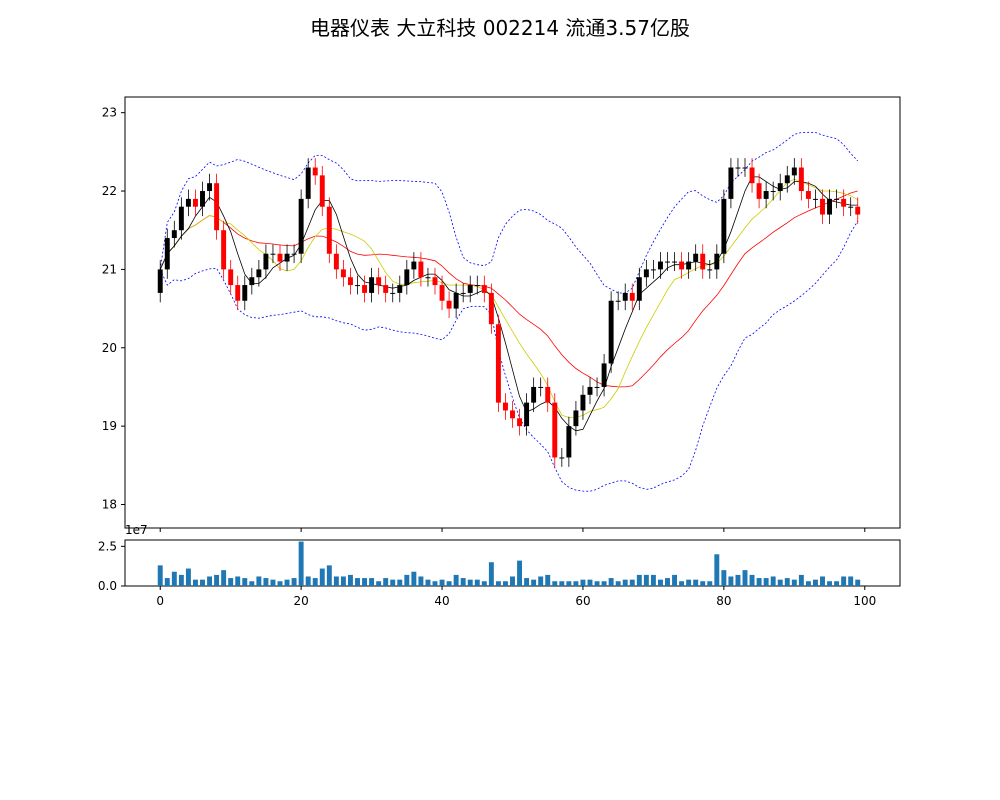  What do you see at coordinates (107, 586) in the screenshot?
I see `volume-y-tick-label: 0.0` at bounding box center [107, 586].